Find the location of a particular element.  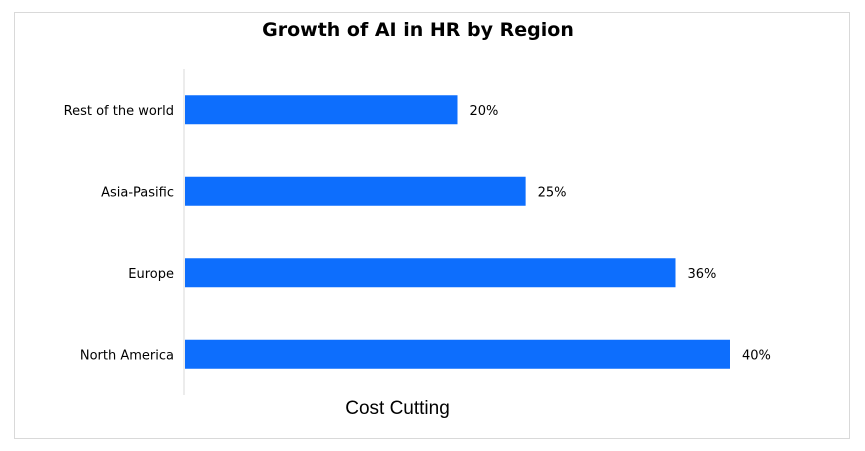

data-label-europe: 36% is located at coordinates (702, 274).